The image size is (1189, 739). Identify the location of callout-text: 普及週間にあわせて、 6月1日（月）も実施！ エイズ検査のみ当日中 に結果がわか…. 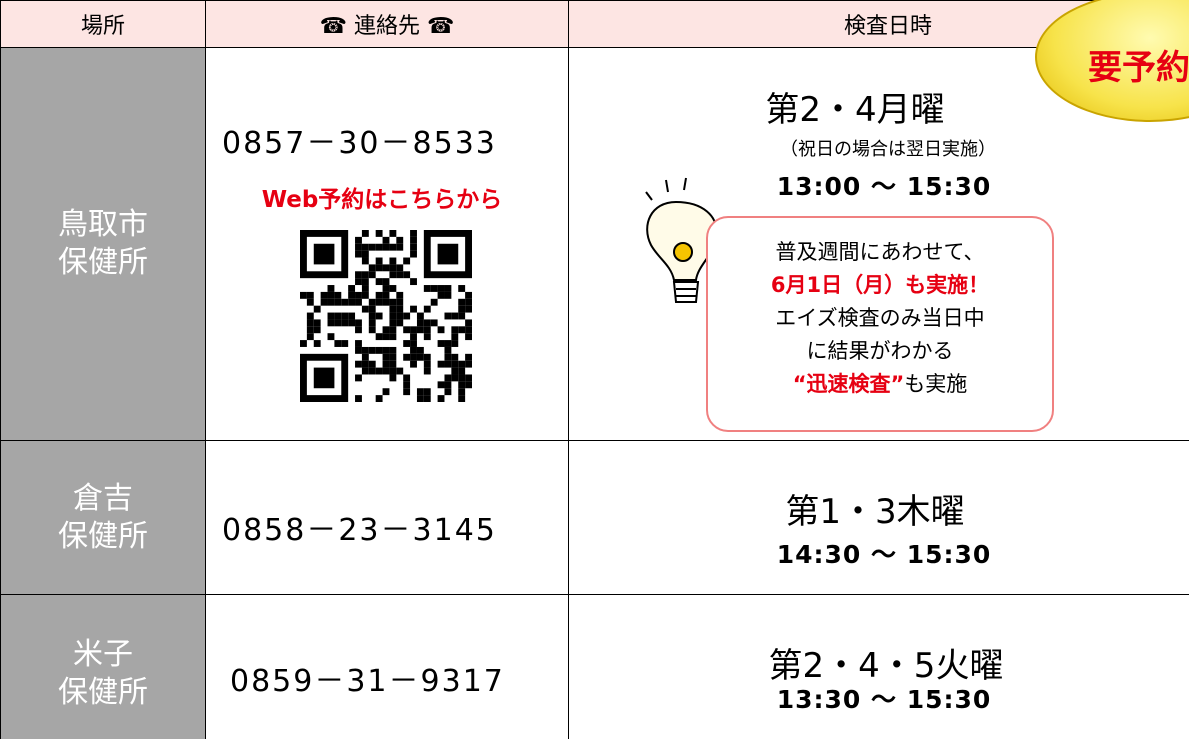
(880, 318).